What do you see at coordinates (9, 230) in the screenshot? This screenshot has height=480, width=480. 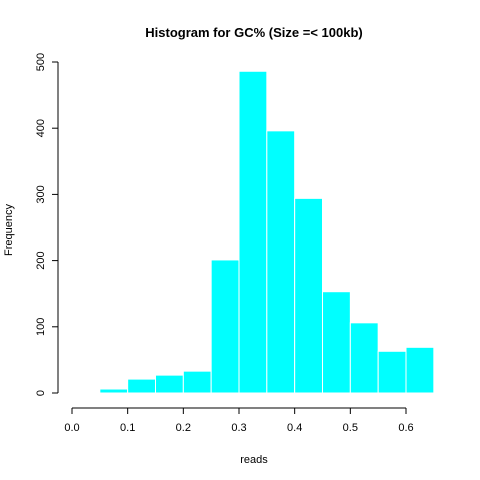 I see `y-axis-label: Frequency` at bounding box center [9, 230].